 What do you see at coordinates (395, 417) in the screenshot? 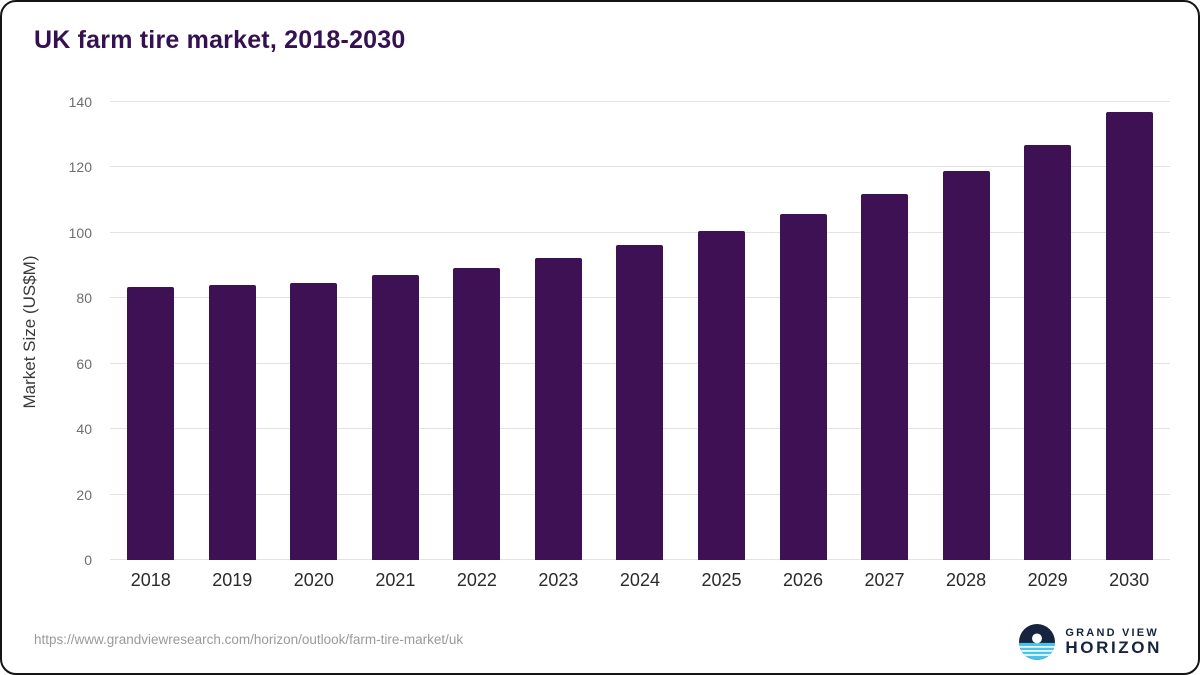
I see `bar-2021` at bounding box center [395, 417].